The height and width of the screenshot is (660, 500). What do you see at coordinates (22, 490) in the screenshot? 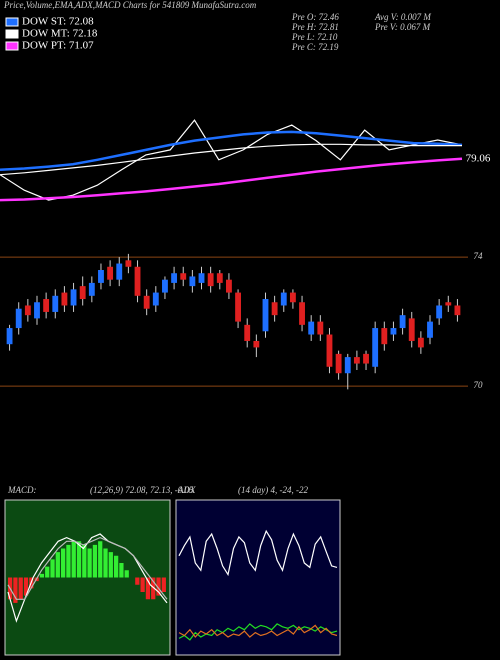
I see `panel-title: MACD:` at bounding box center [22, 490].